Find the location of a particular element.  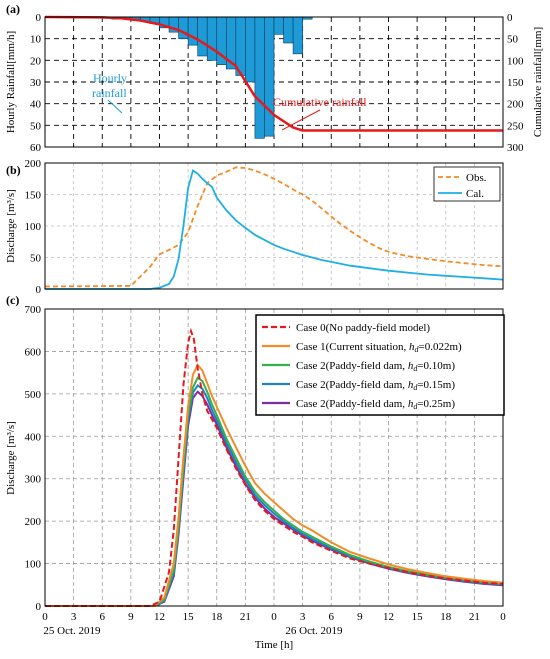

legend-label: Case 2(Paddy-field dam, hd=0.25m) is located at coordinates (375, 404).